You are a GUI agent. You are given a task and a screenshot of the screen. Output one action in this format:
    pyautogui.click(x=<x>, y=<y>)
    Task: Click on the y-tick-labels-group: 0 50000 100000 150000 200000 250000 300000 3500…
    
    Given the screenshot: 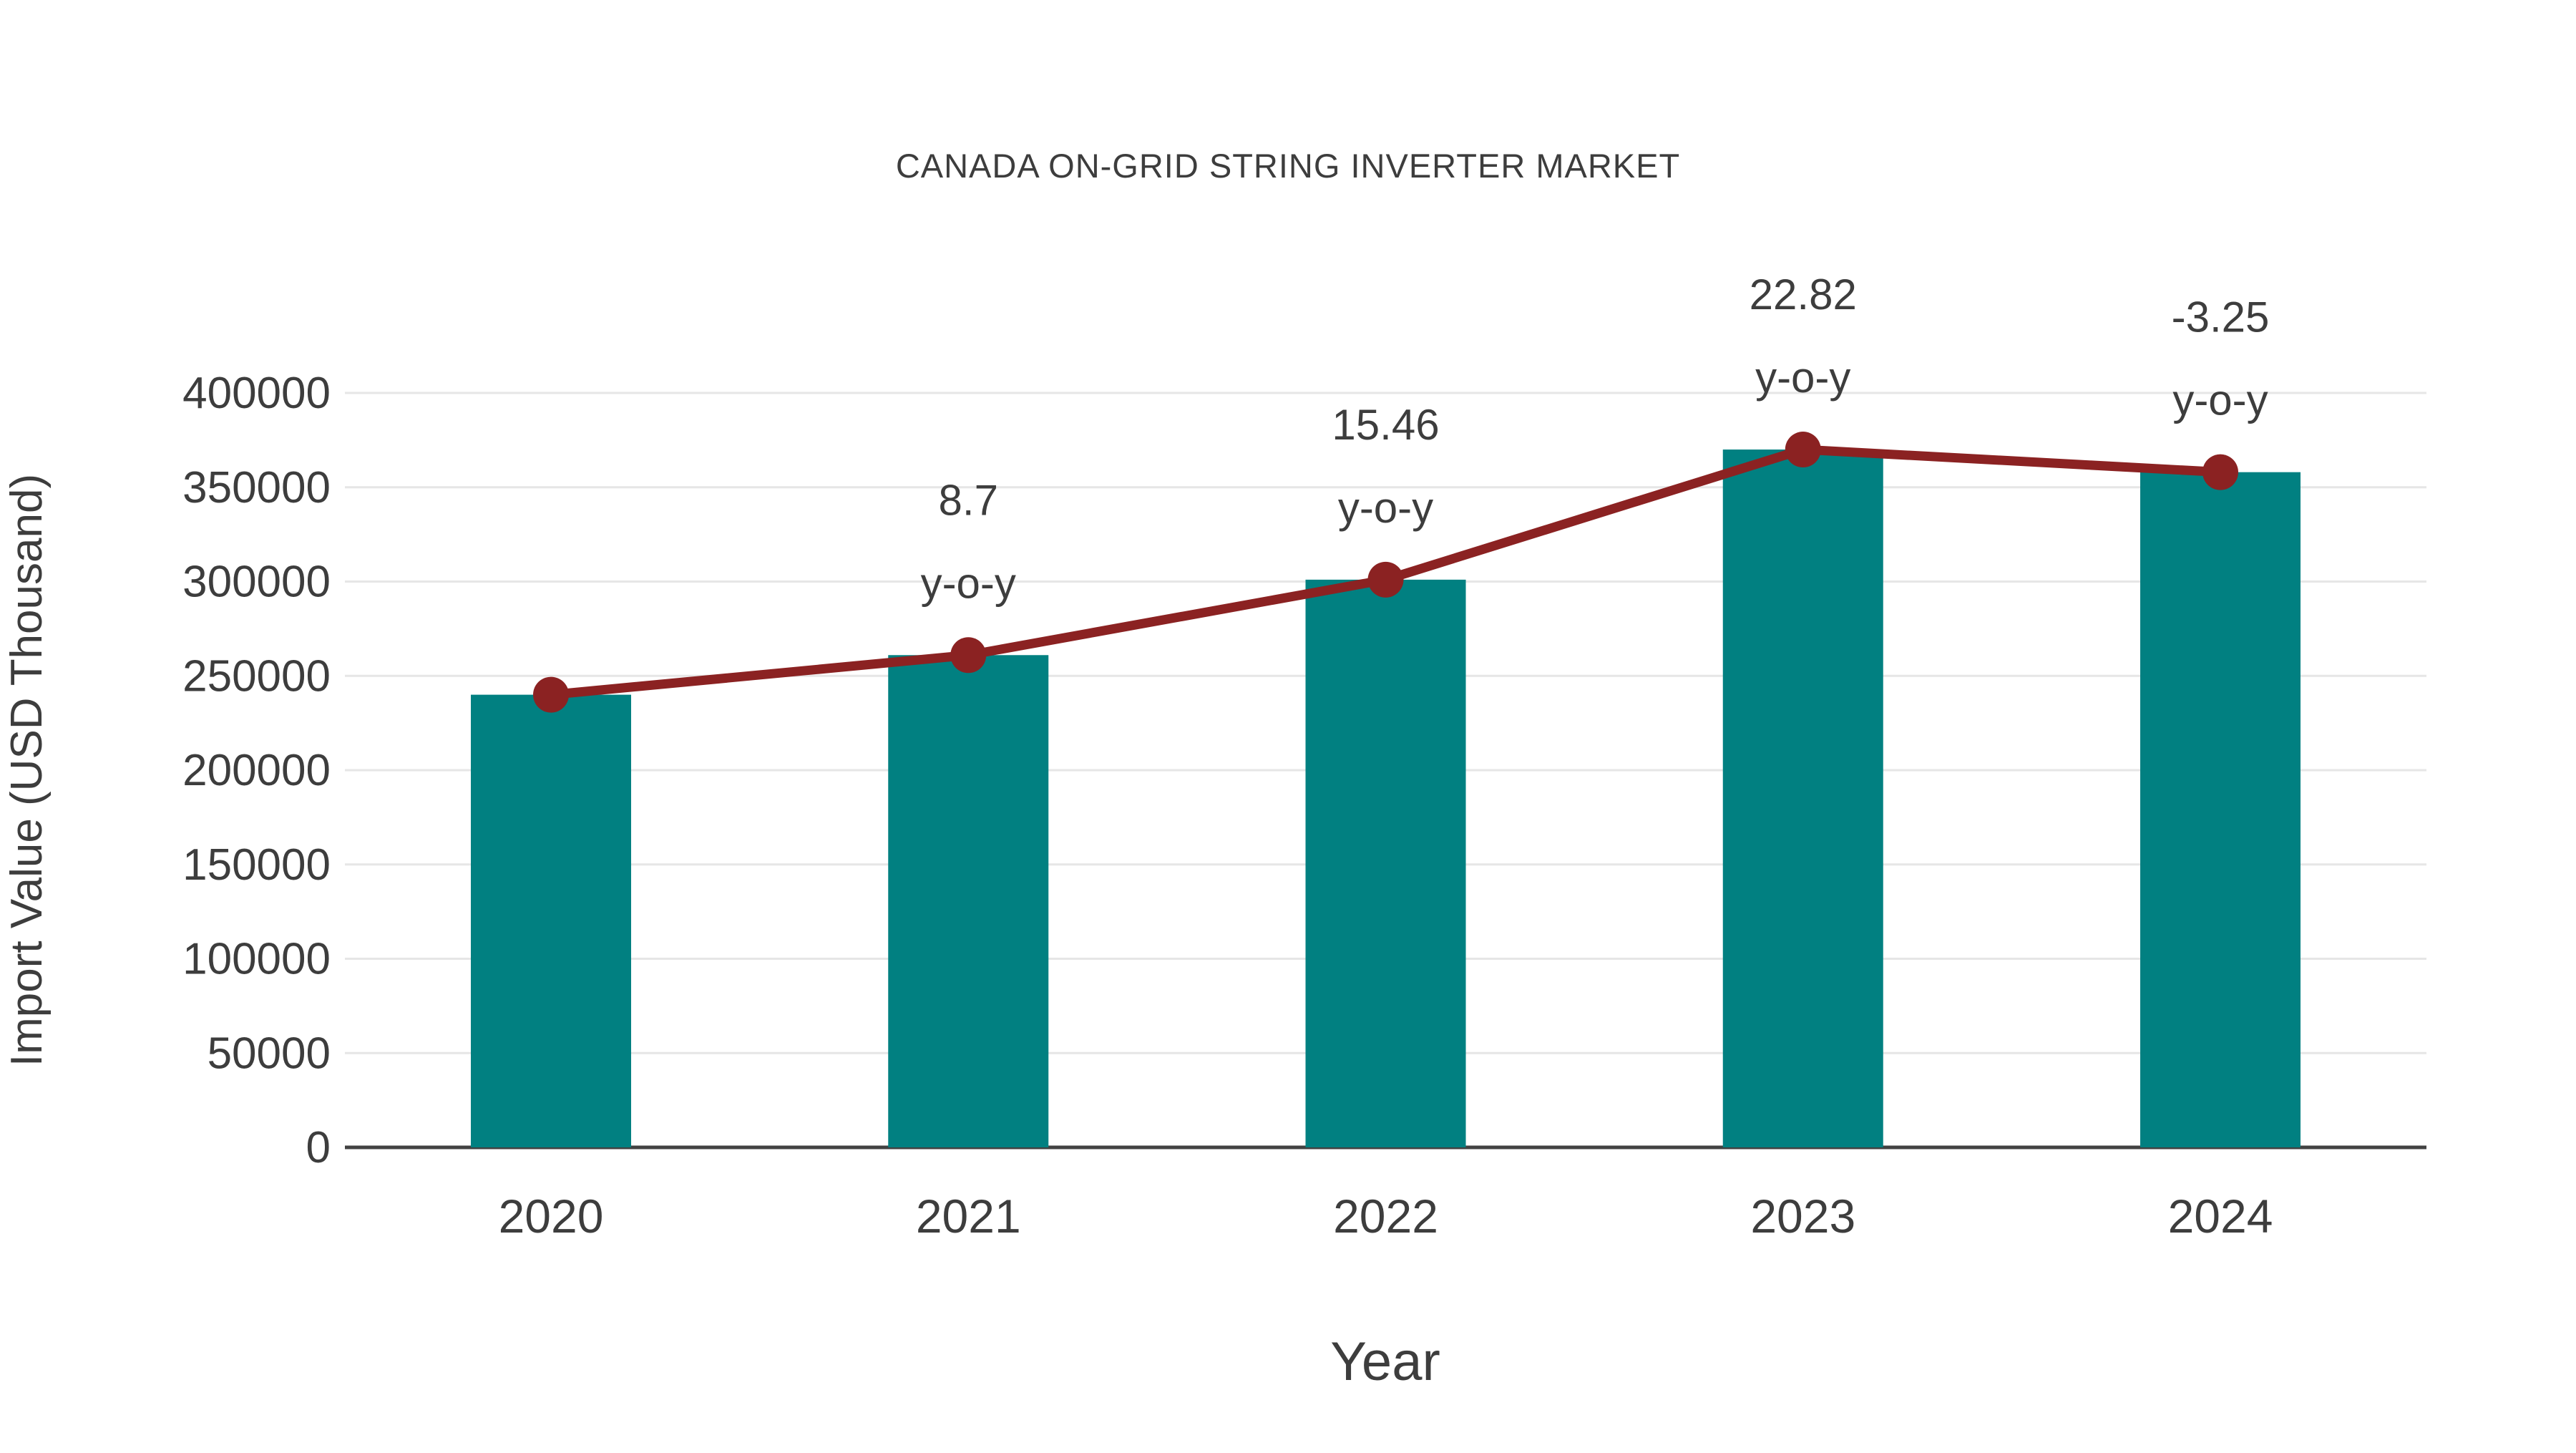 What is the action you would take?
    pyautogui.click(x=256, y=770)
    